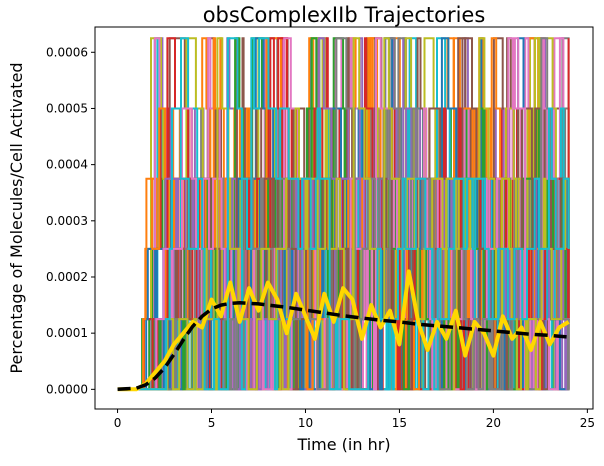 This screenshot has height=466, width=604. Describe the element at coordinates (354, 419) in the screenshot. I see `x-axis: 0 5 10 15 20 25` at that location.